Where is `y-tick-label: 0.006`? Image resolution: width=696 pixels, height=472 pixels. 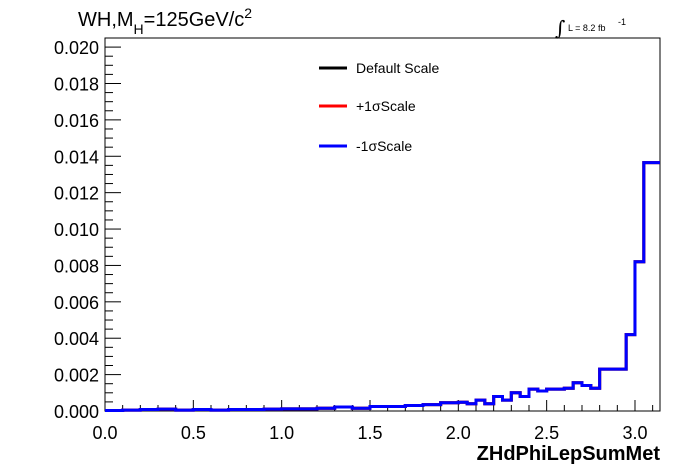
y-tick-label: 0.006 is located at coordinates (76, 303).